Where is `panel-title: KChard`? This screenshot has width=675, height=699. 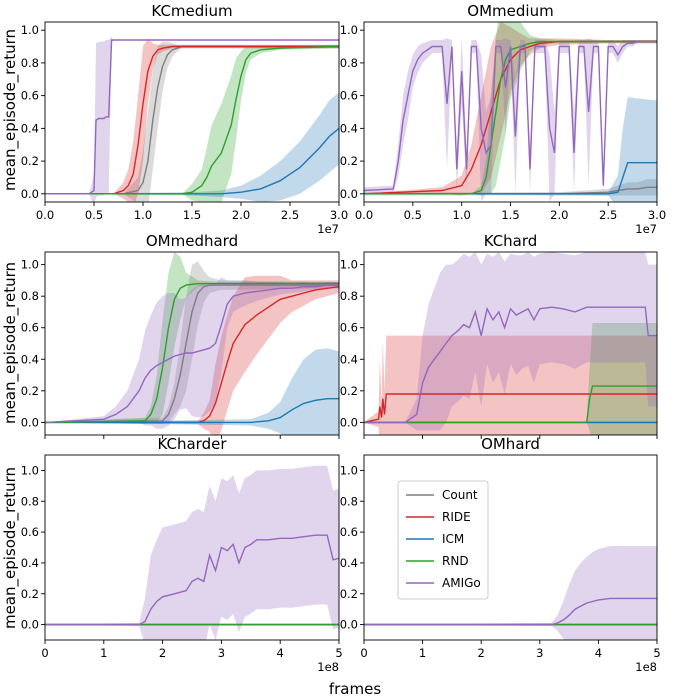
panel-title: KChard is located at coordinates (511, 241).